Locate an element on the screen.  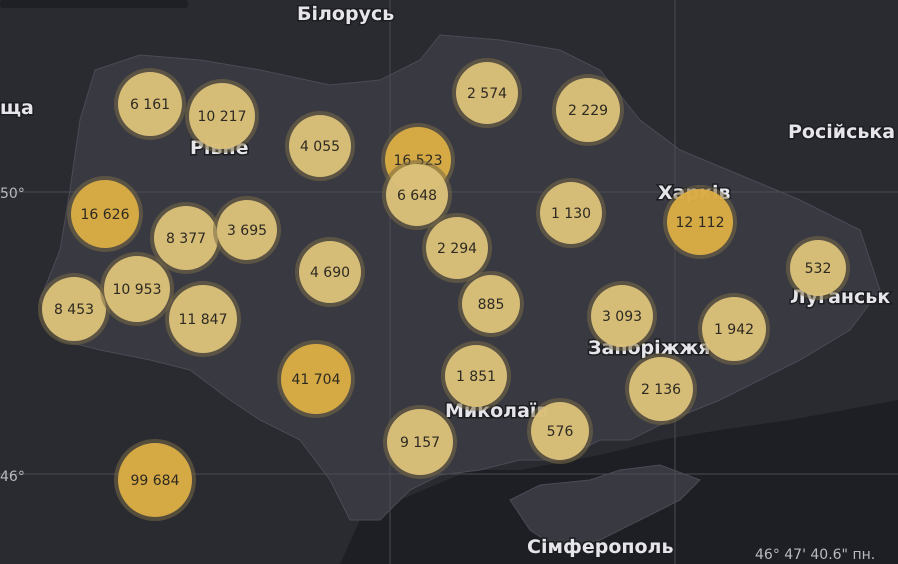
search-bar-edge is located at coordinates (94, 4).